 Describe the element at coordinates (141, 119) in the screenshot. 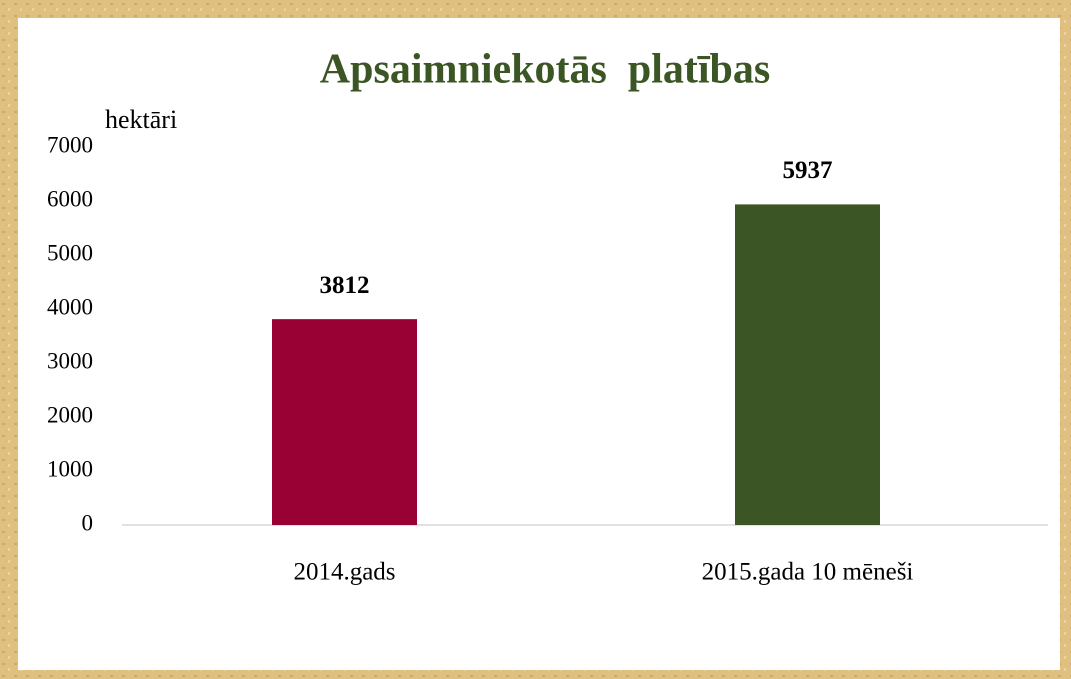

I see `y-axis-label: hektāri` at that location.